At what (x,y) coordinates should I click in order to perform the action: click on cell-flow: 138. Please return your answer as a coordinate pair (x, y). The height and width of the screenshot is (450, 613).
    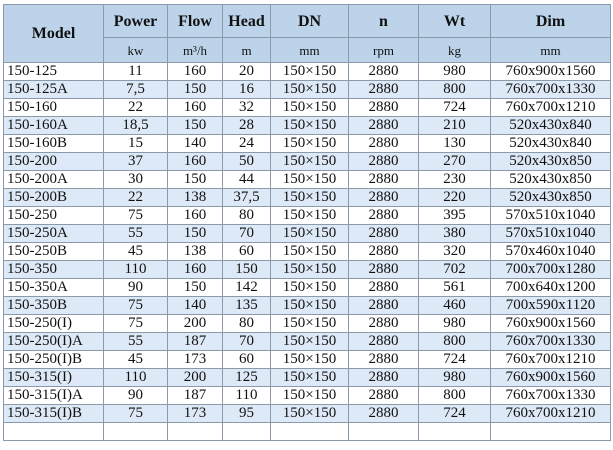
    Looking at the image, I should click on (195, 251).